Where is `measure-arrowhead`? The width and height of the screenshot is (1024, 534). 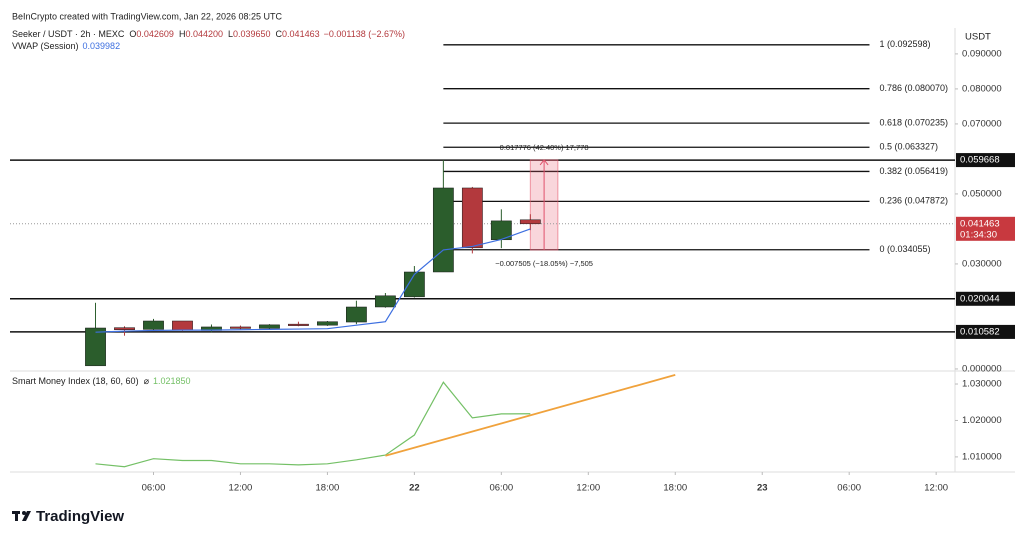 measure-arrowhead is located at coordinates (544, 162).